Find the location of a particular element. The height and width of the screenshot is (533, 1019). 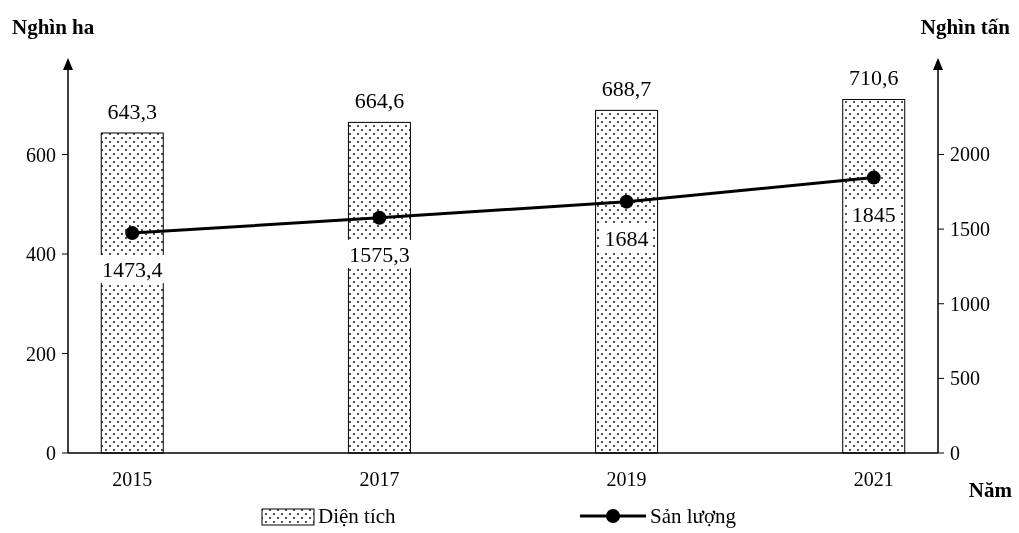

data-label: 710,6 is located at coordinates (873, 78).